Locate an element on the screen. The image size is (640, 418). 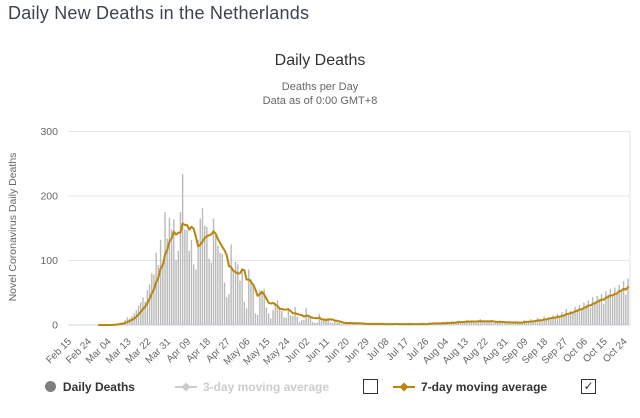
svg-text: 0 is located at coordinates (55, 326).